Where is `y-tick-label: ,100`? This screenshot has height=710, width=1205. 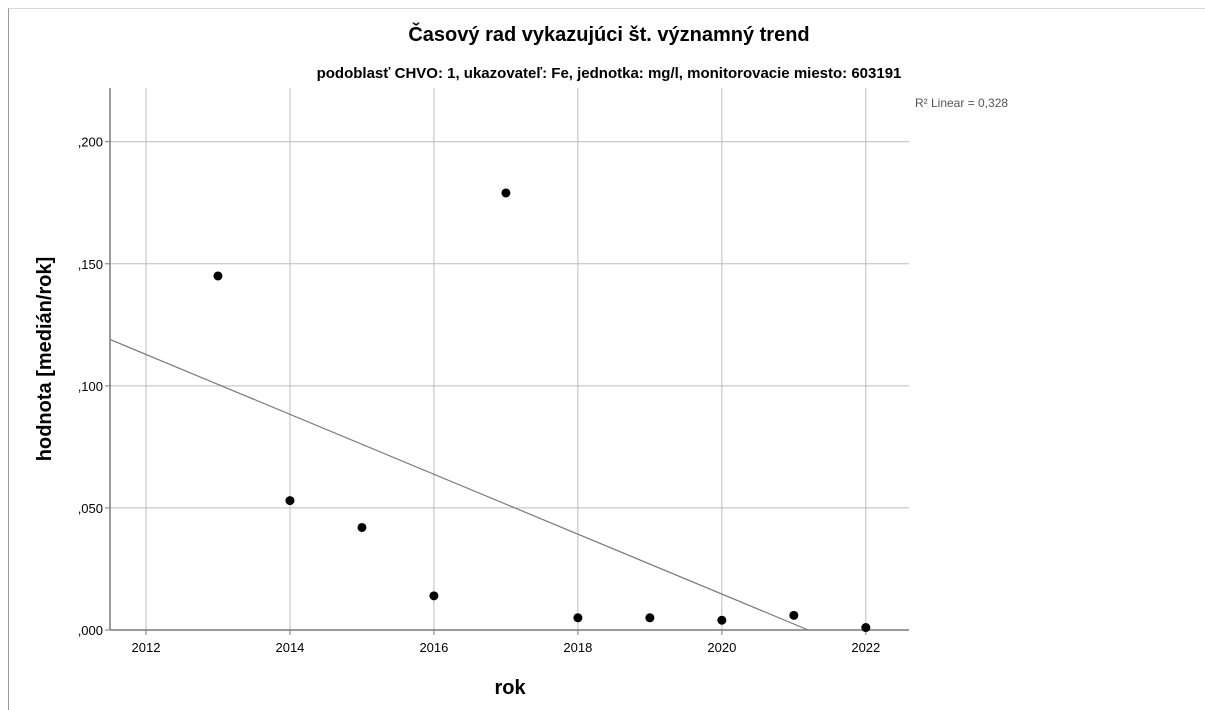 y-tick-label: ,100 is located at coordinates (90, 386).